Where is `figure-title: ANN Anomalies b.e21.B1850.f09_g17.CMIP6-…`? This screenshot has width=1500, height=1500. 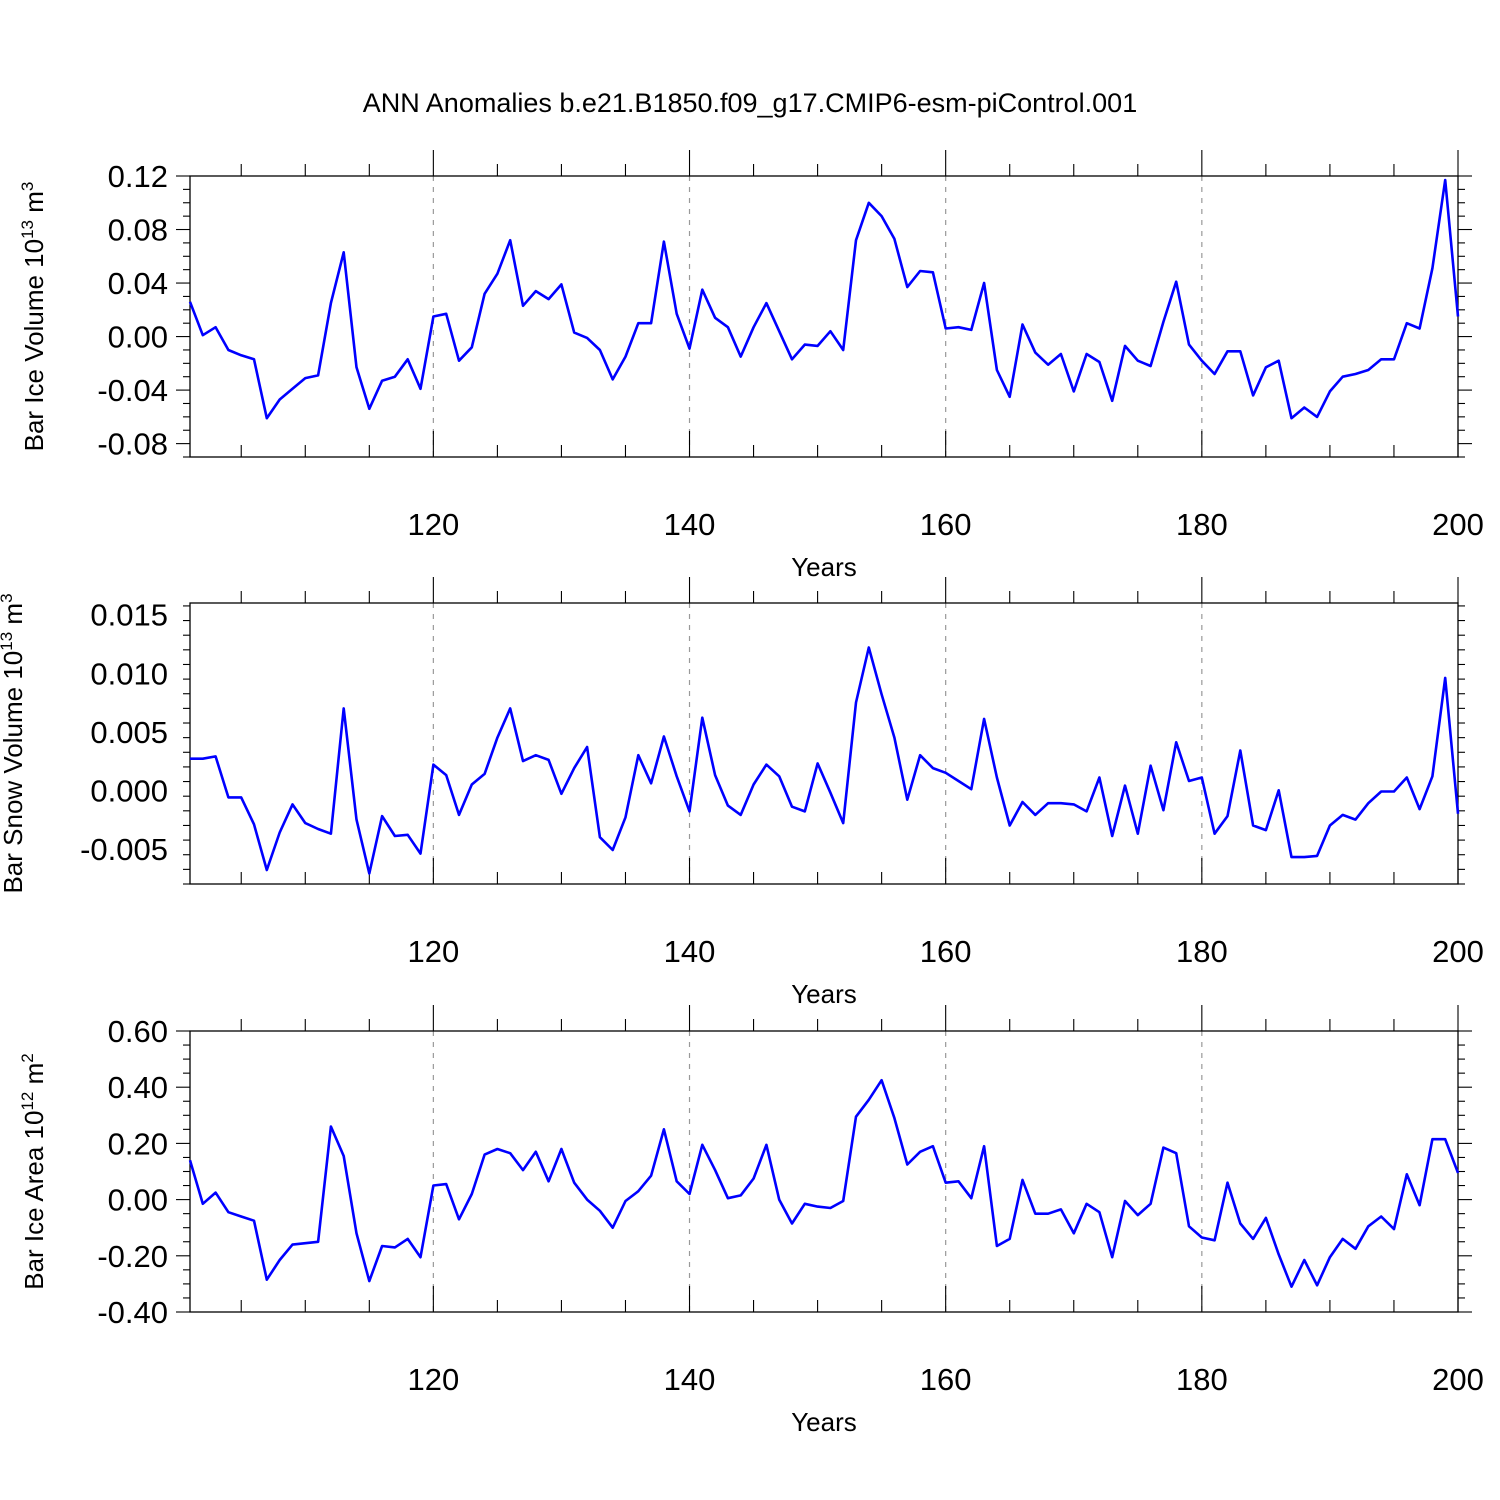 figure-title: ANN Anomalies b.e21.B1850.f09_g17.CMIP6-… is located at coordinates (750, 103).